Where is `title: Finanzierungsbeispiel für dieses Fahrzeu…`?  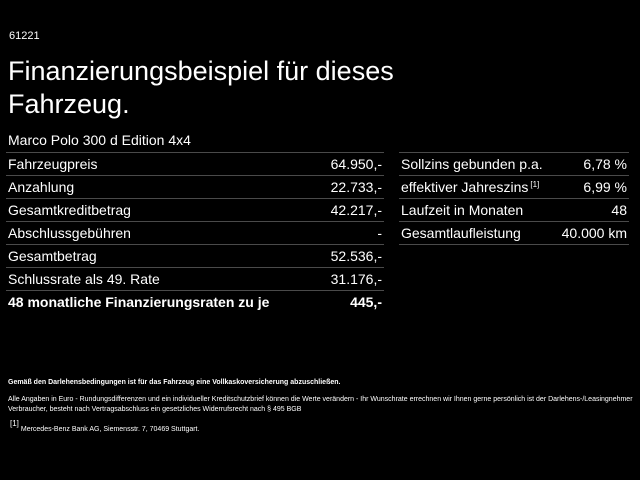
title: Finanzierungsbeispiel für dieses Fahrzeu… is located at coordinates (201, 87).